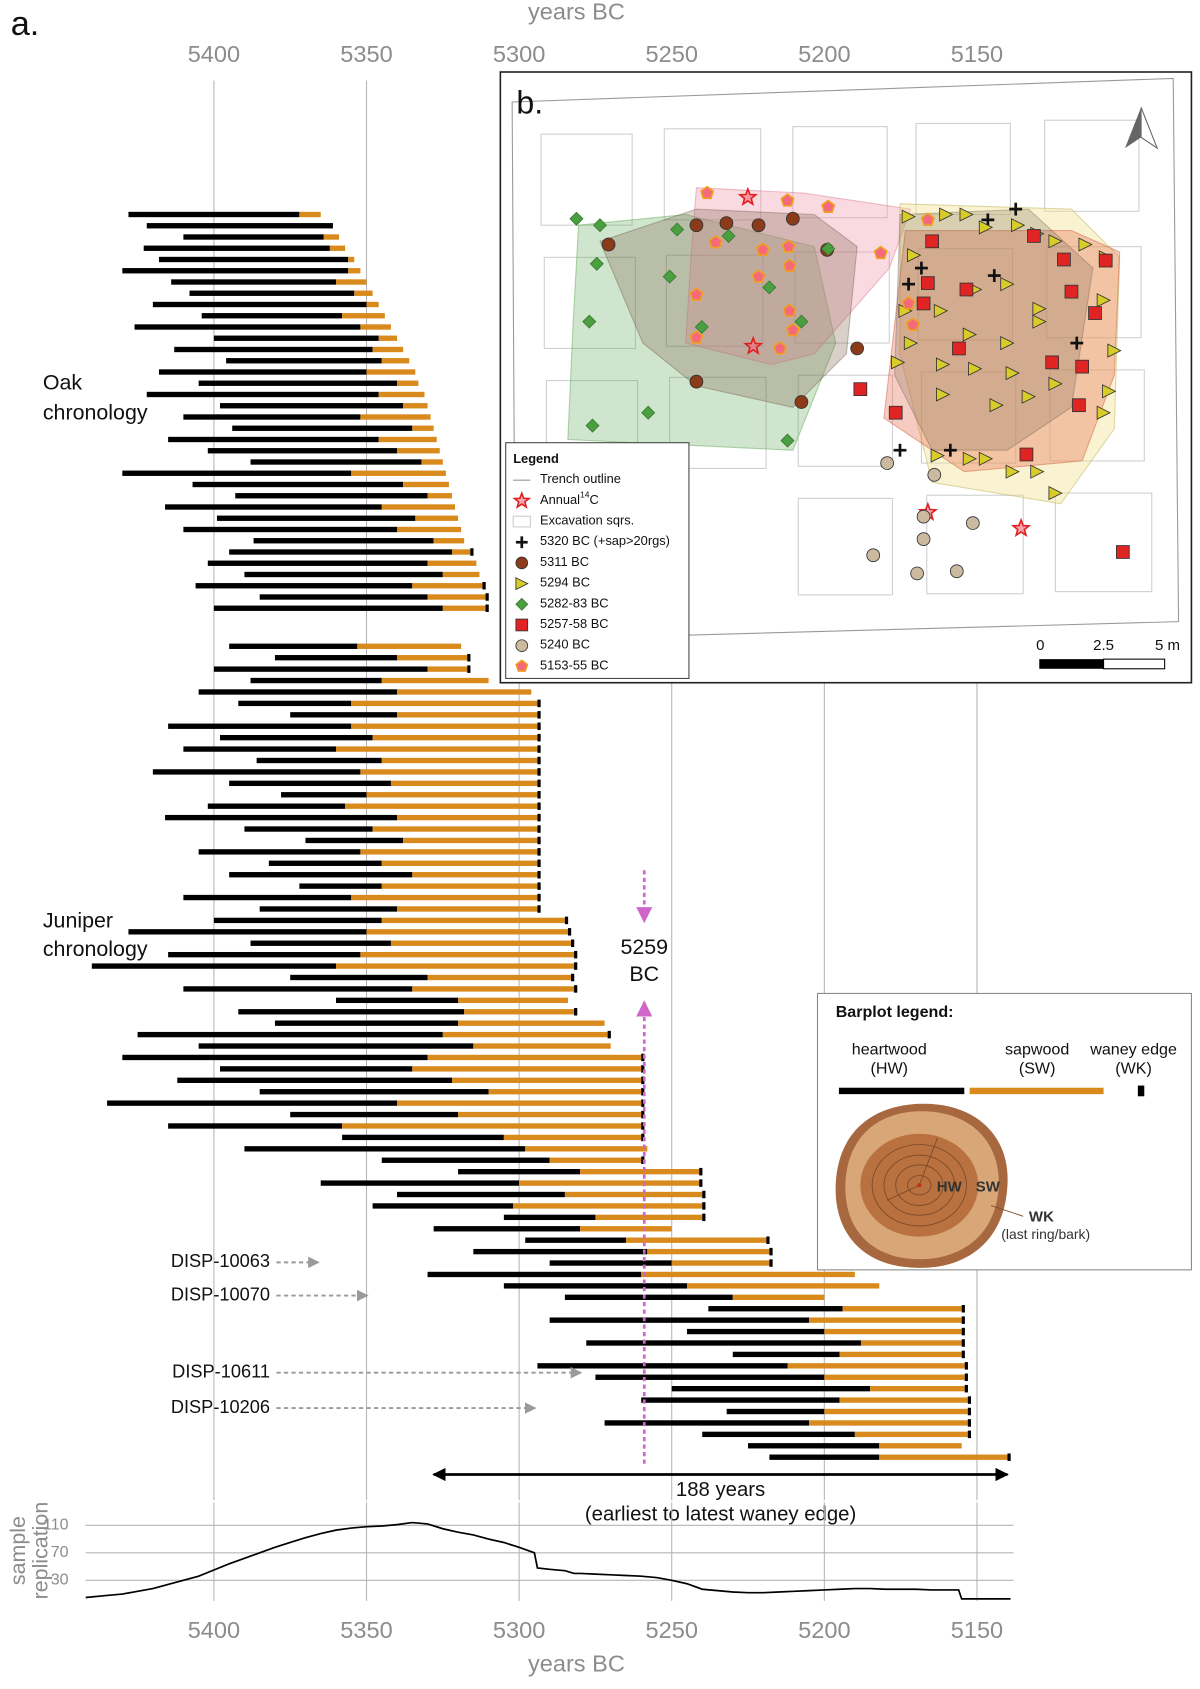  What do you see at coordinates (605, 541) in the screenshot?
I see `legend-label: 5320 BC (+sap>20rgs)` at bounding box center [605, 541].